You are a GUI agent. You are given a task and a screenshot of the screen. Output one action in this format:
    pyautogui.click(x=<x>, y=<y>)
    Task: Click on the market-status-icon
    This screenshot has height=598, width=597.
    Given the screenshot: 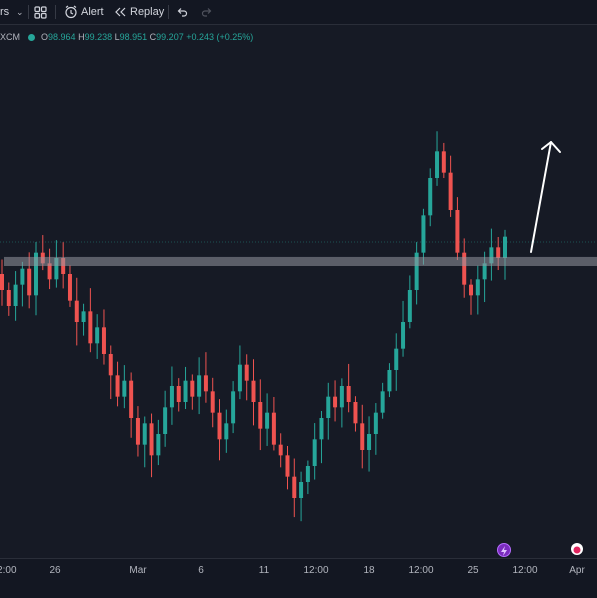 What is the action you would take?
    pyautogui.click(x=31, y=37)
    